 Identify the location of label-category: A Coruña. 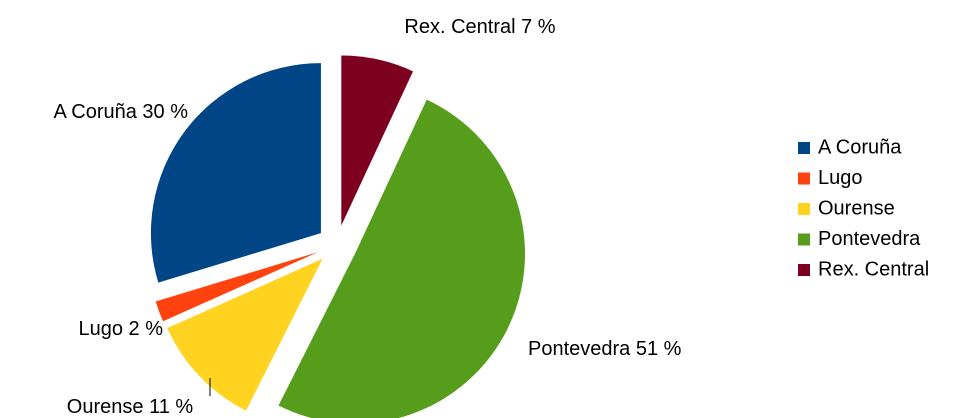
(95, 112).